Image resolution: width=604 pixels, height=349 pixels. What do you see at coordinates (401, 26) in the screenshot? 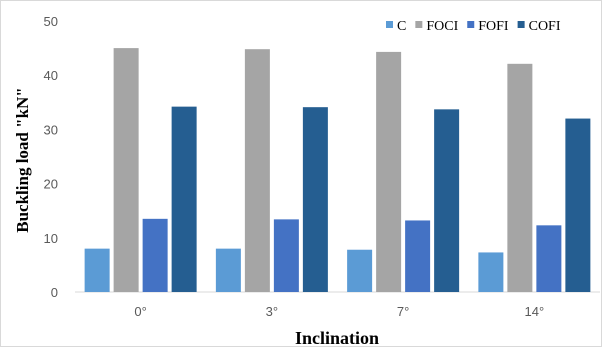
I see `legend-label-c: C` at bounding box center [401, 26].